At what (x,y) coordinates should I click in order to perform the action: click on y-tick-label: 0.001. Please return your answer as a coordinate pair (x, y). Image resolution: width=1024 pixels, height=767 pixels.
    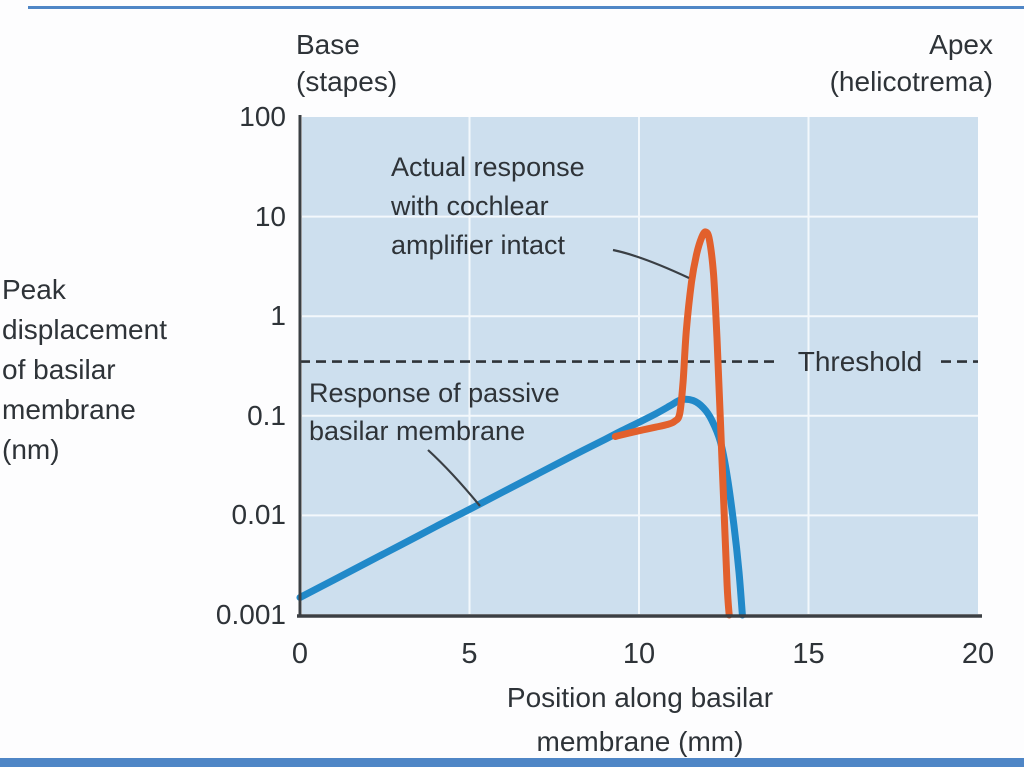
    Looking at the image, I should click on (250, 614).